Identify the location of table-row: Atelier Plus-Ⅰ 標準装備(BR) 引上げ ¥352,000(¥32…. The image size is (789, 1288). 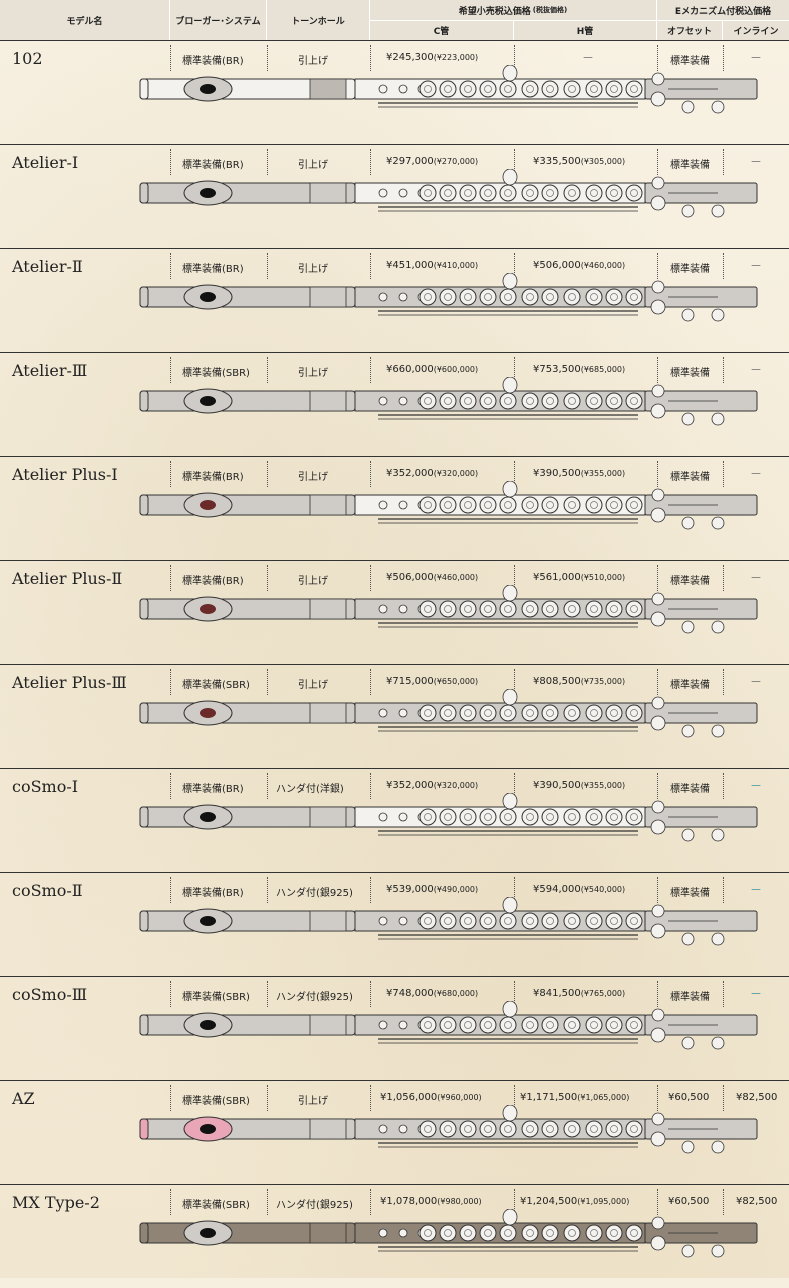
(394, 508).